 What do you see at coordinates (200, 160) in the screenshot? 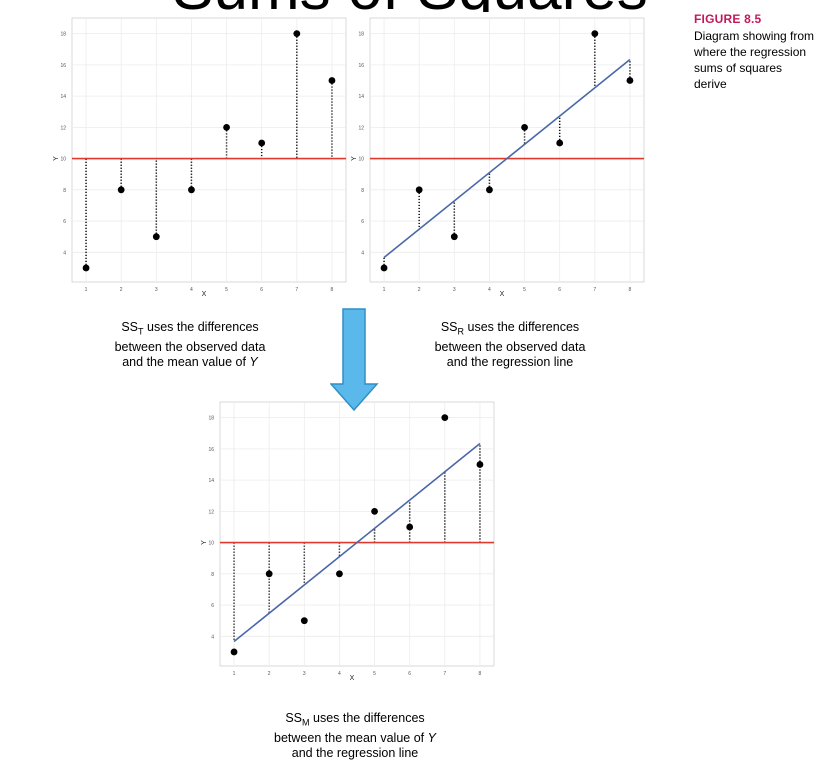
I see `plot-ss-t: 1 2 3 4 5 6 7 8 4 6 8 10 12 14 16 18 X Y` at bounding box center [200, 160].